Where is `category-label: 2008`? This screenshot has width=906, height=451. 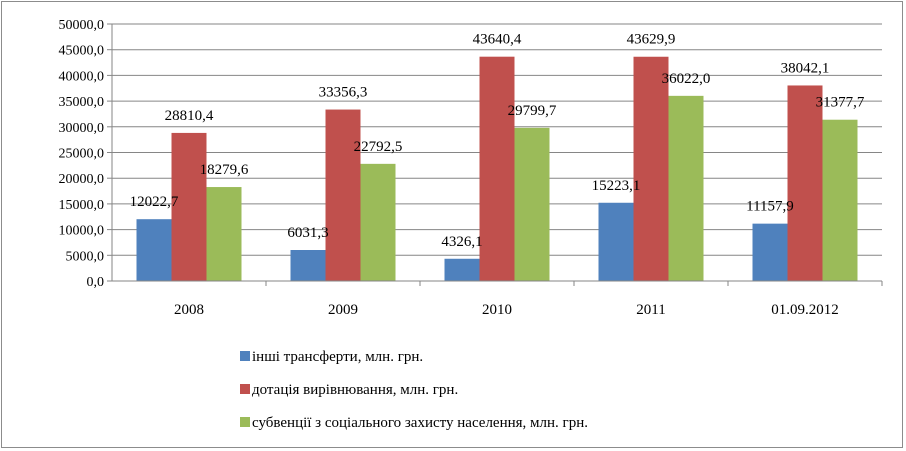 category-label: 2008 is located at coordinates (189, 310).